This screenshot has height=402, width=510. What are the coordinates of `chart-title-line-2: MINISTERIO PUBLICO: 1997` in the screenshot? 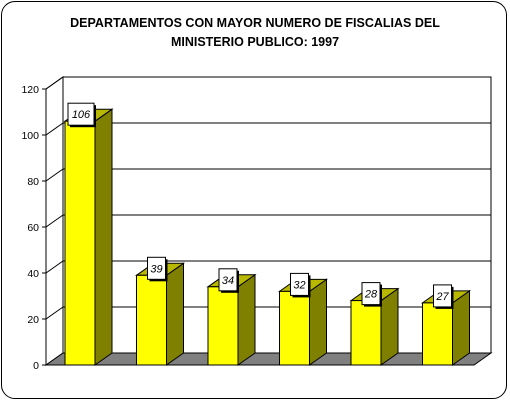 It's located at (255, 42).